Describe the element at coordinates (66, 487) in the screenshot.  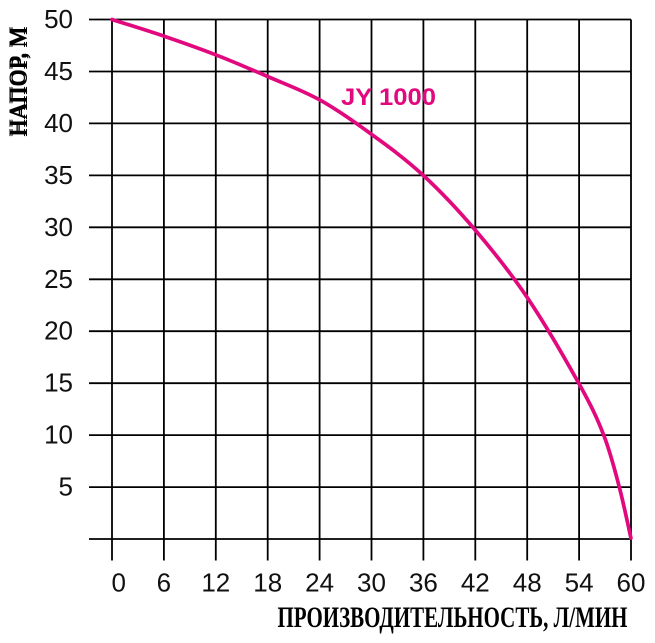
I see `svg-text: 5` at that location.